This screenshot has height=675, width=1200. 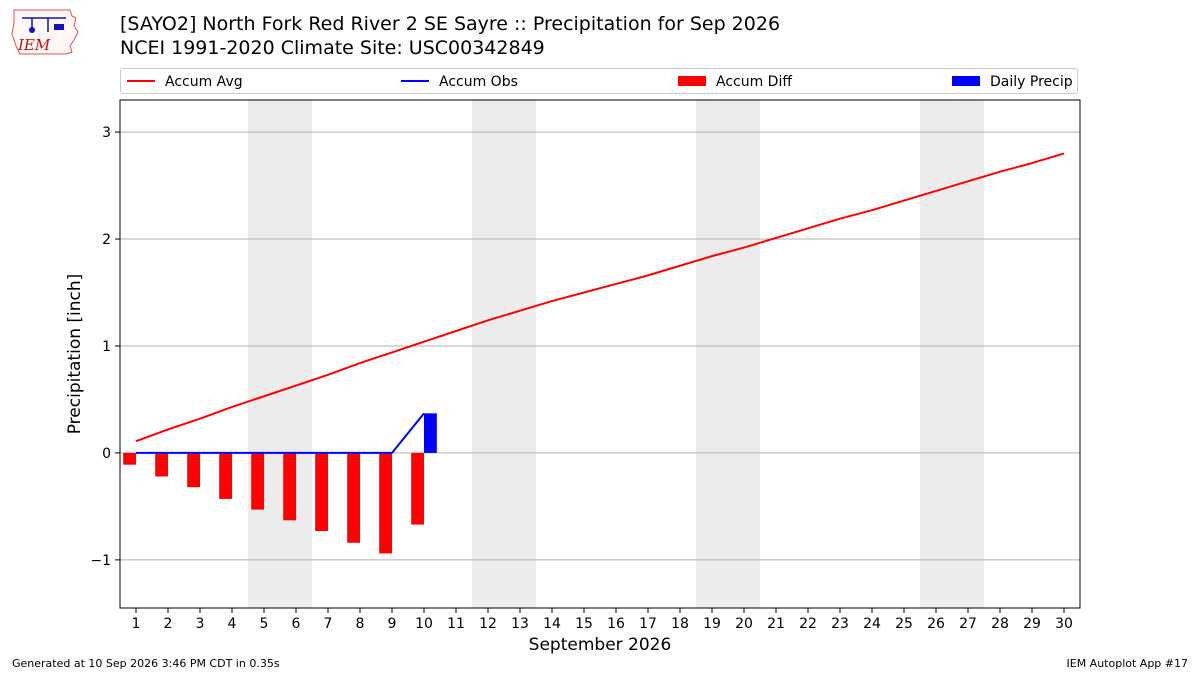 I want to click on legend-accum-diff: Accum Diff, so click(x=735, y=82).